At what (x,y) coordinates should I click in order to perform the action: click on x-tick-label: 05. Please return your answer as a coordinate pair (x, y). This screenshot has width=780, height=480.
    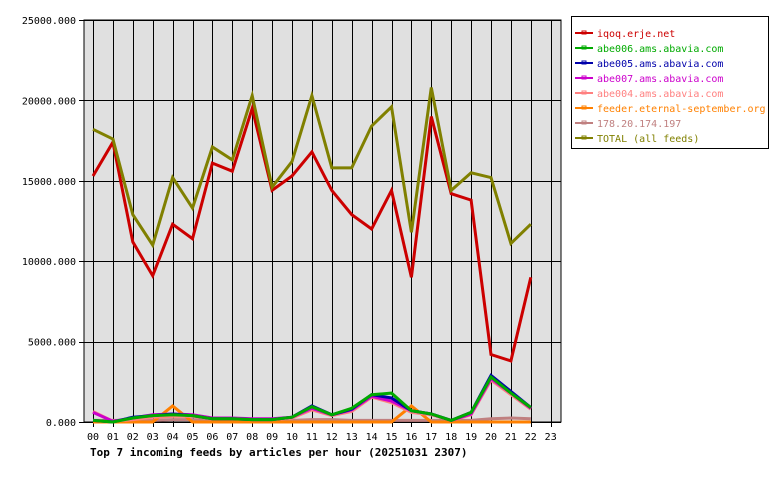
    Looking at the image, I should click on (192, 437).